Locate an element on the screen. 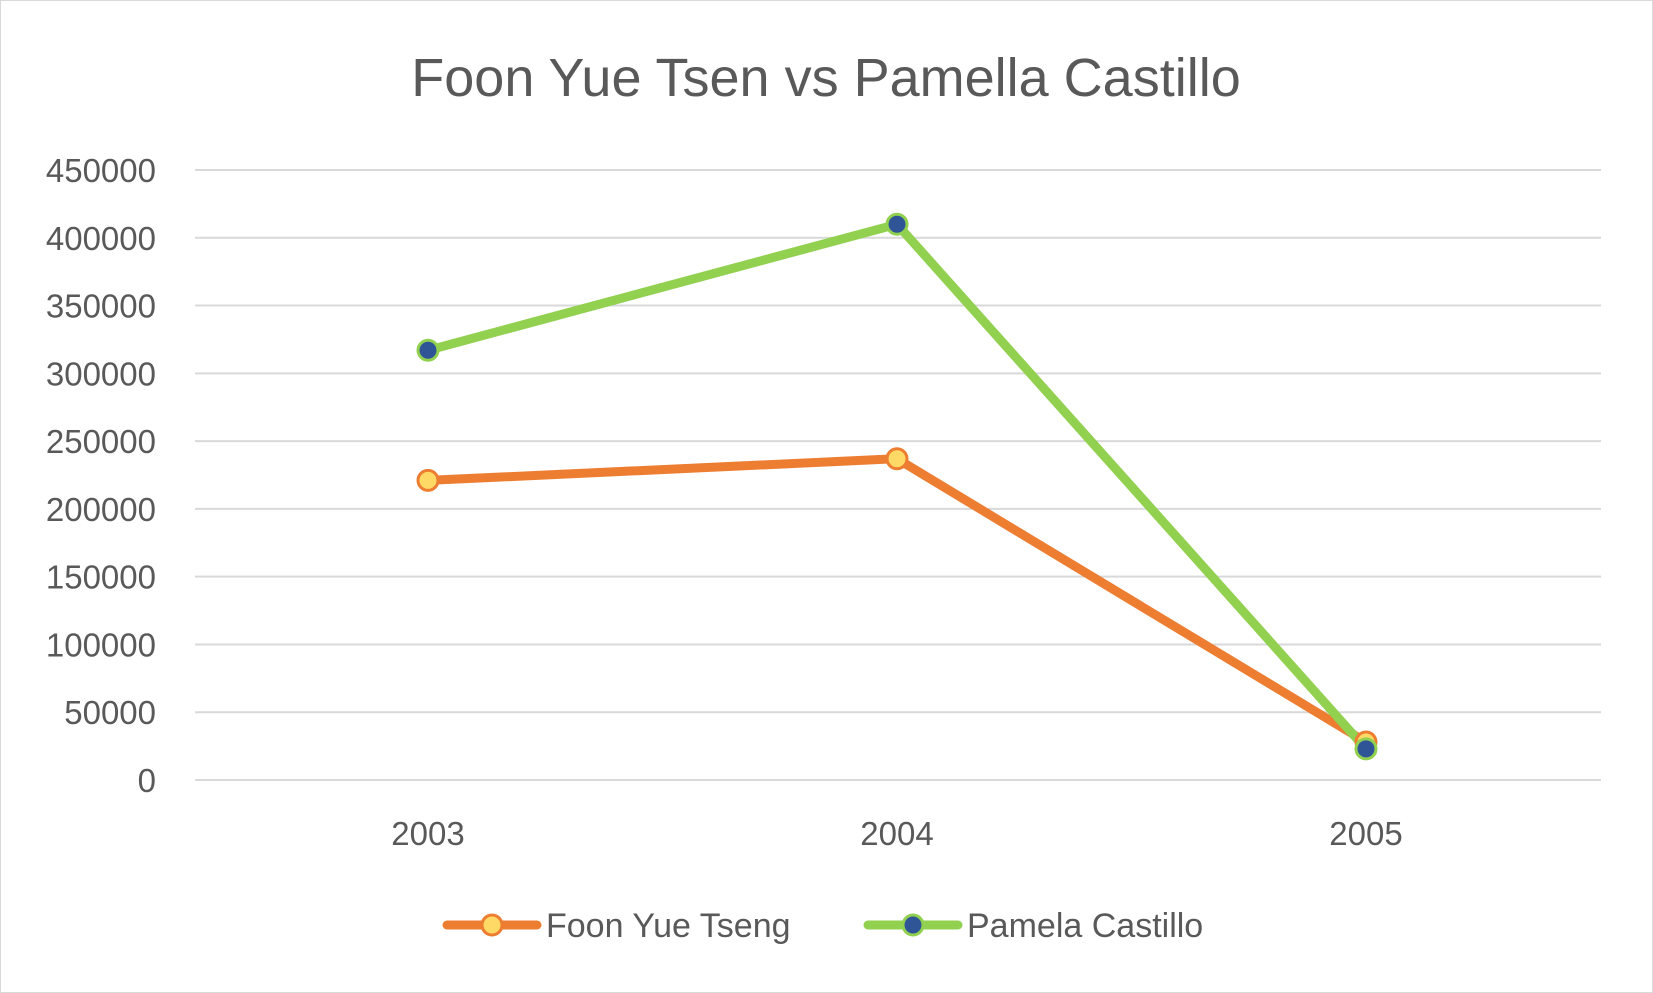 Image resolution: width=1653 pixels, height=993 pixels. chart-title: Foon Yue Tsen vs Pamella Castillo is located at coordinates (825, 78).